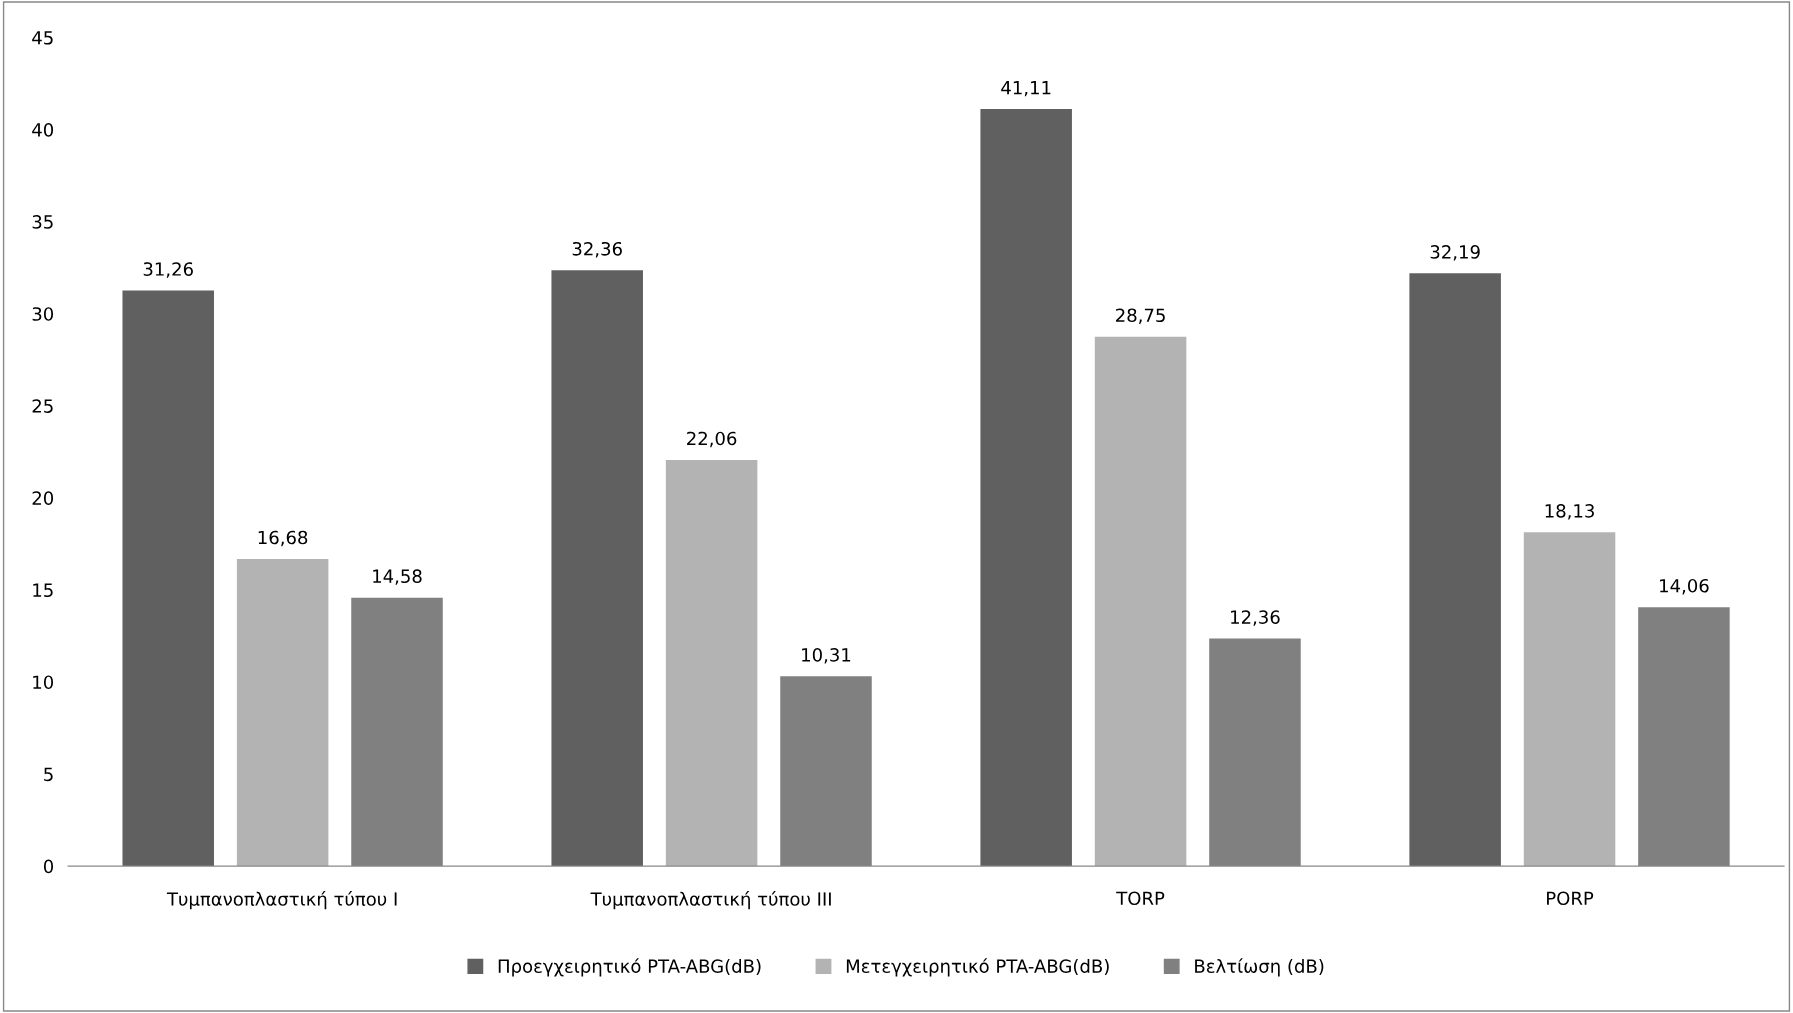 The width and height of the screenshot is (1793, 1013). What do you see at coordinates (397, 577) in the screenshot?
I see `data-label: 14,58` at bounding box center [397, 577].